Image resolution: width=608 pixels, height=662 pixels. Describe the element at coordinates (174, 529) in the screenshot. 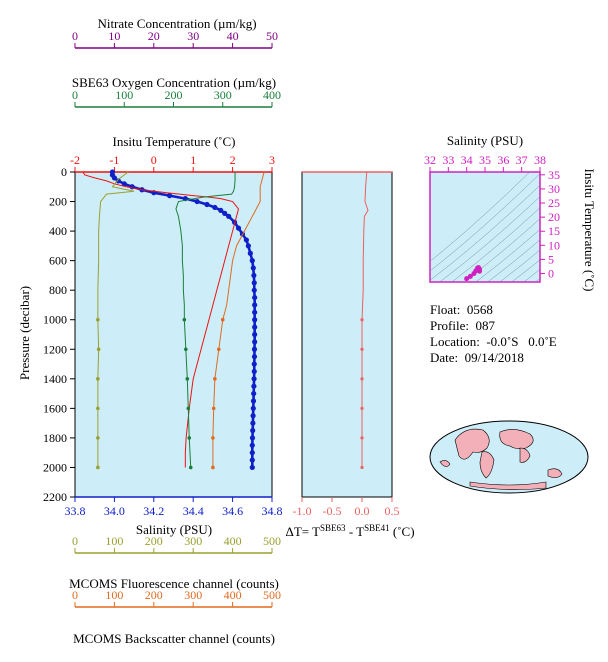

I see `salinity-axis-title: Salinity (PSU)` at that location.